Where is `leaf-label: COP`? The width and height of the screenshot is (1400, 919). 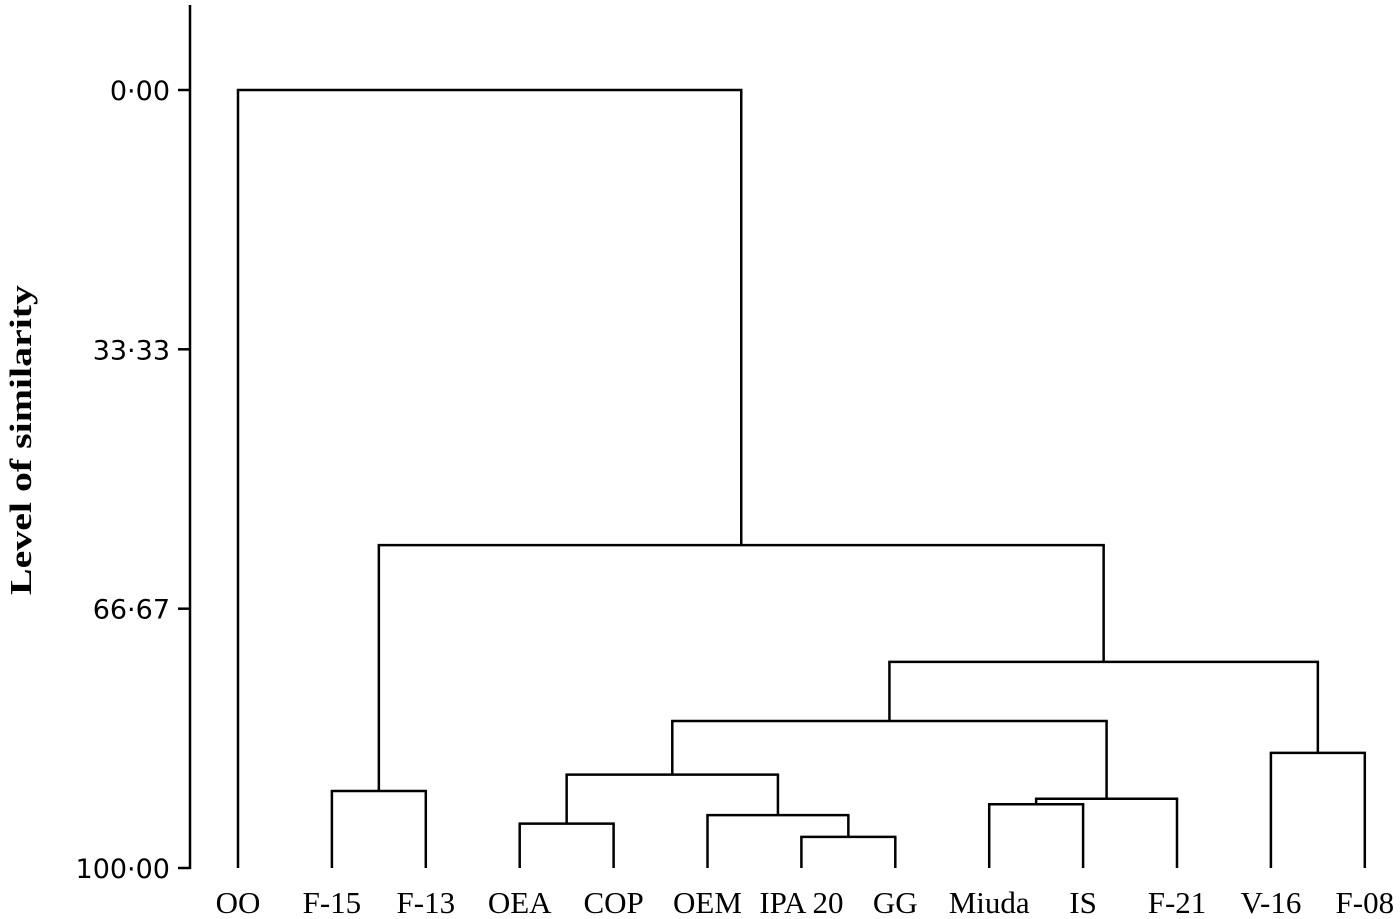
leaf-label: COP is located at coordinates (613, 902).